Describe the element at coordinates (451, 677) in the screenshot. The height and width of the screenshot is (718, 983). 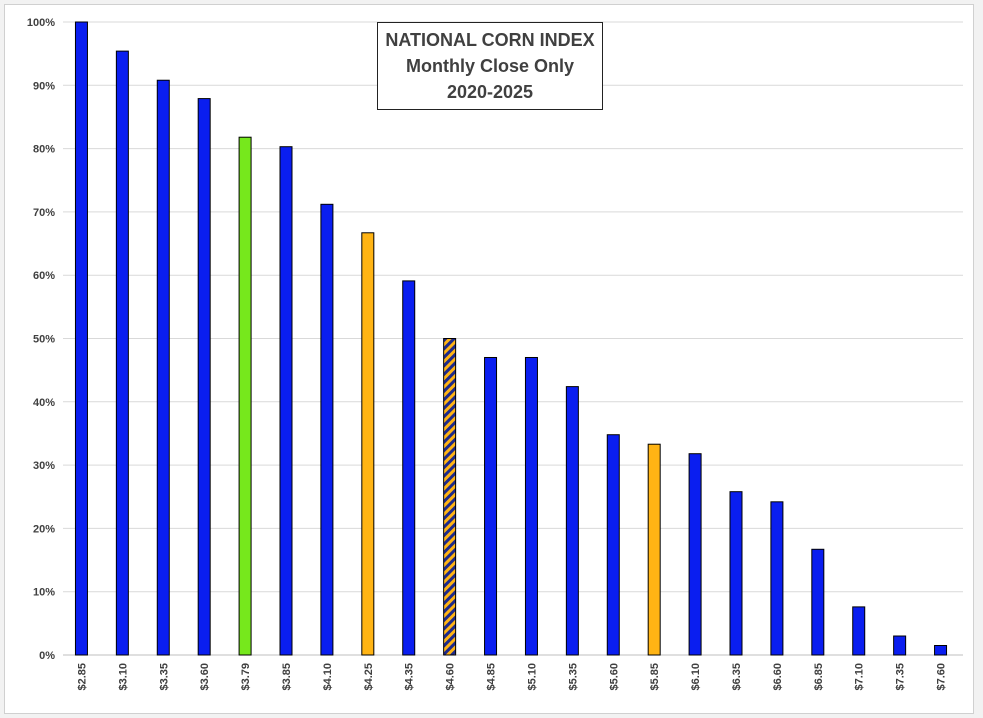
I see `x-tick-label: $4.60` at that location.